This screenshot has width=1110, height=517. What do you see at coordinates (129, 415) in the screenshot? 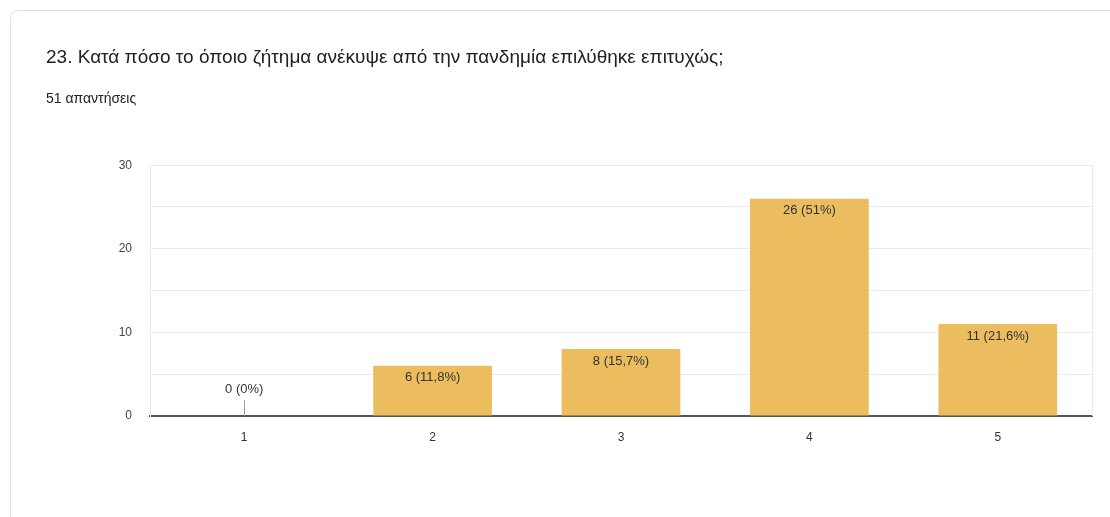
I see `y-tick-label: 0` at bounding box center [129, 415].